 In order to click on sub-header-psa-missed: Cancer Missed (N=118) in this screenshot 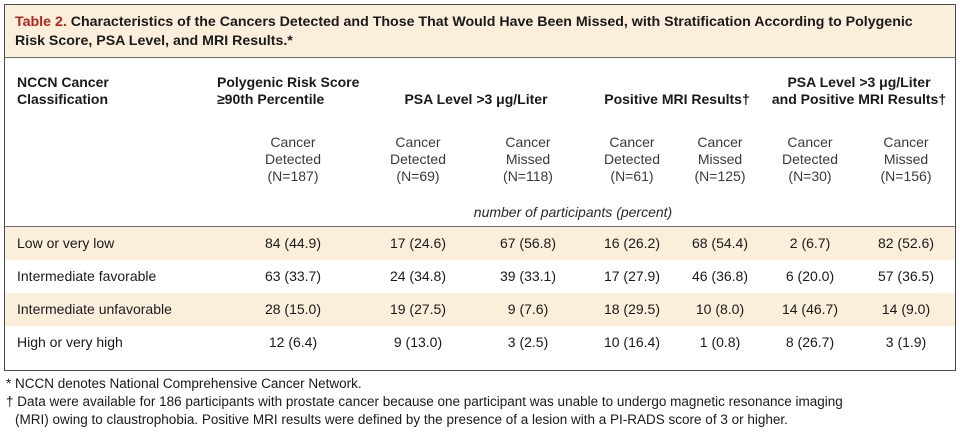, I will do `click(528, 159)`.